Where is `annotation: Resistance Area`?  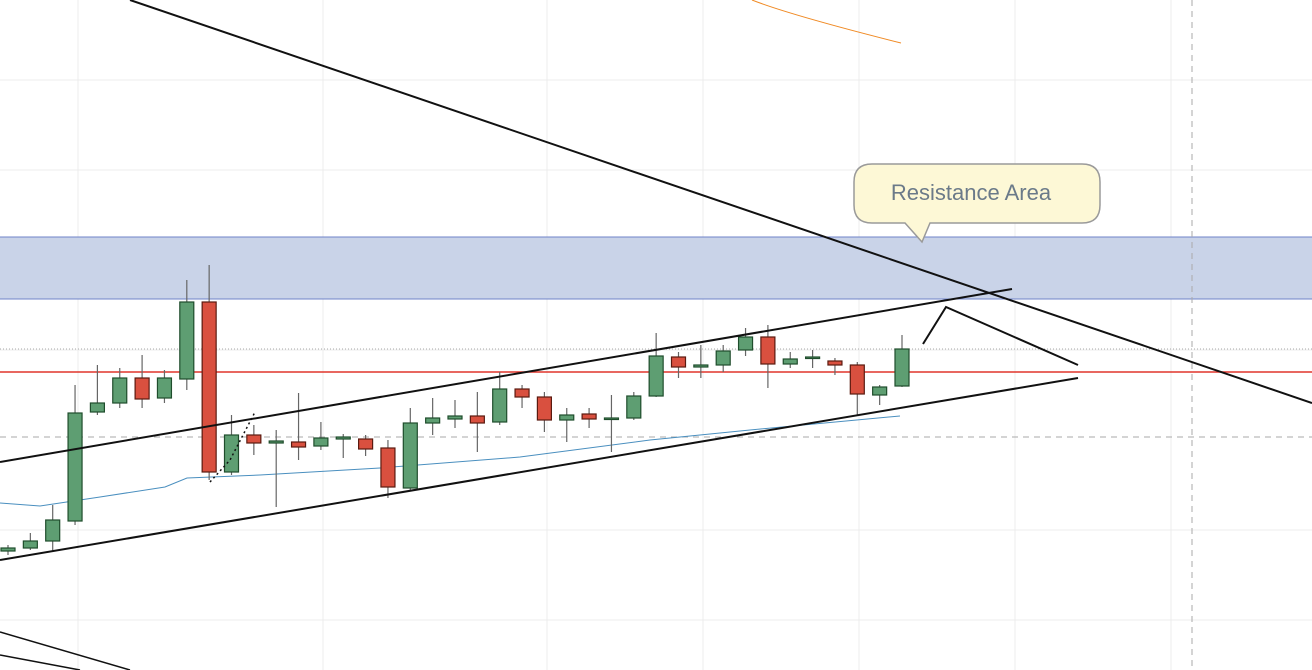 annotation: Resistance Area is located at coordinates (971, 192).